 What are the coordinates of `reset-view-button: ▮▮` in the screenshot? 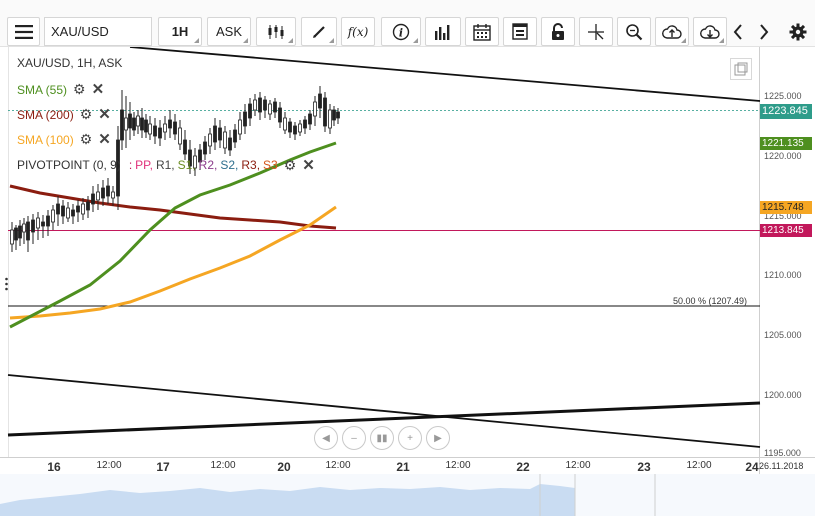 It's located at (382, 438).